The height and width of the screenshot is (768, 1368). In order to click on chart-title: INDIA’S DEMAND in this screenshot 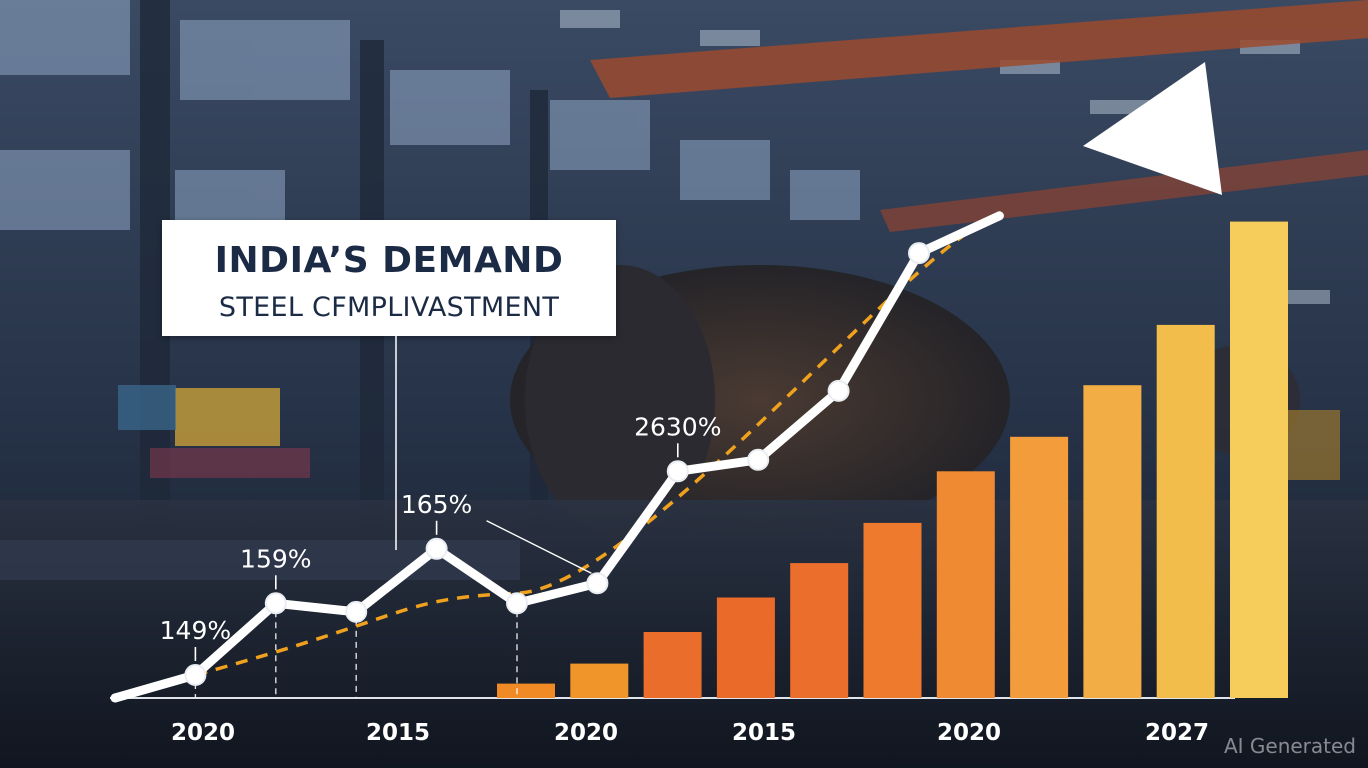, I will do `click(389, 260)`.